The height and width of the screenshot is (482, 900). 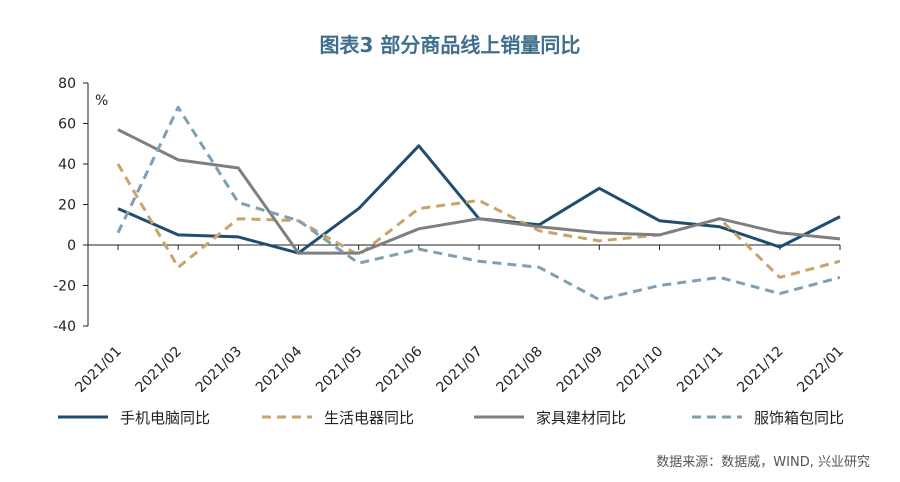 What do you see at coordinates (64, 287) in the screenshot?
I see `y-tick-label: -20` at bounding box center [64, 287].